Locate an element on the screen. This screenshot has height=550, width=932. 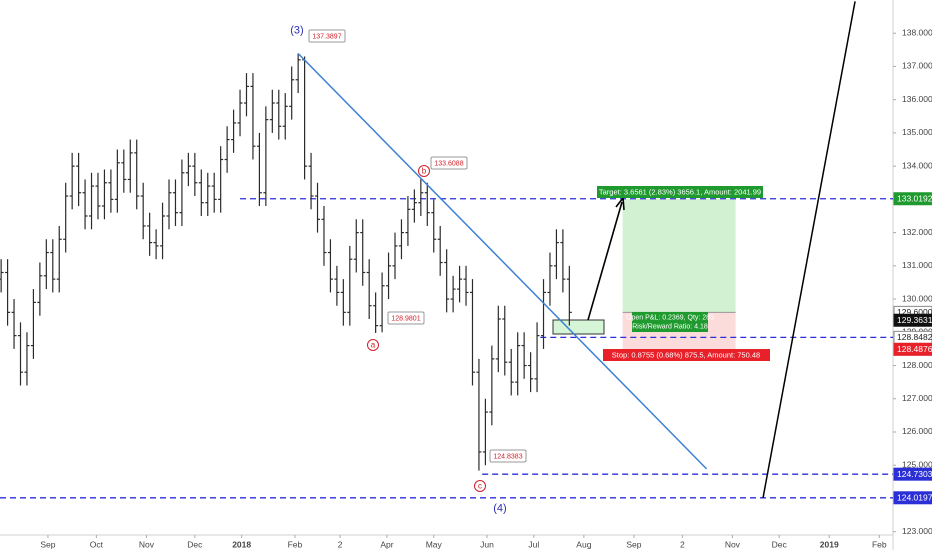
rr-label: Risk/Reward Ratio: 4.18 is located at coordinates (670, 326).